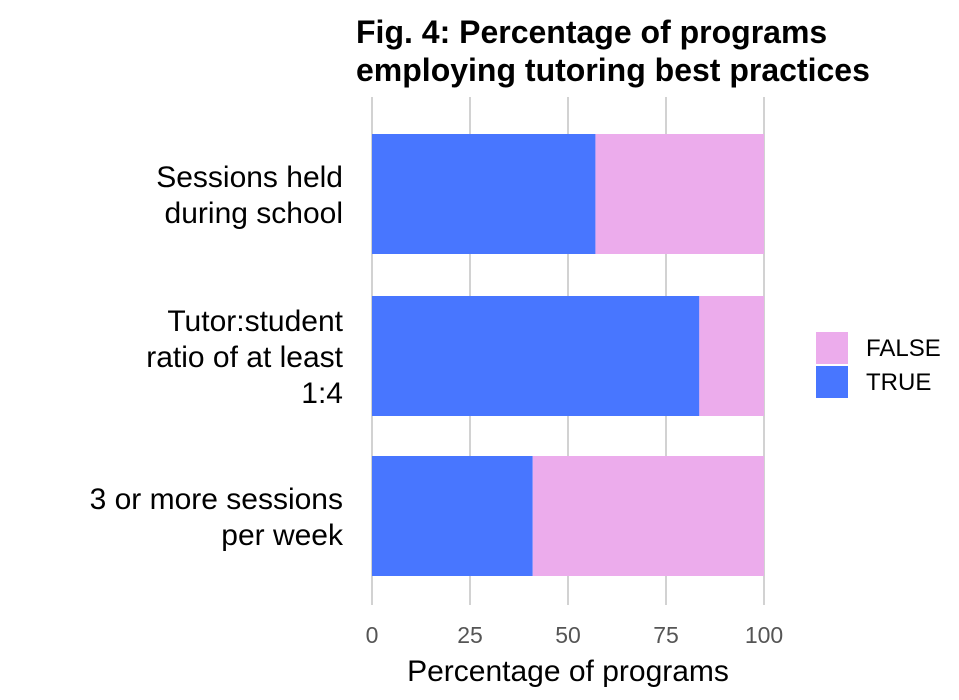  Describe the element at coordinates (832, 348) in the screenshot. I see `legend-swatch-false` at that location.